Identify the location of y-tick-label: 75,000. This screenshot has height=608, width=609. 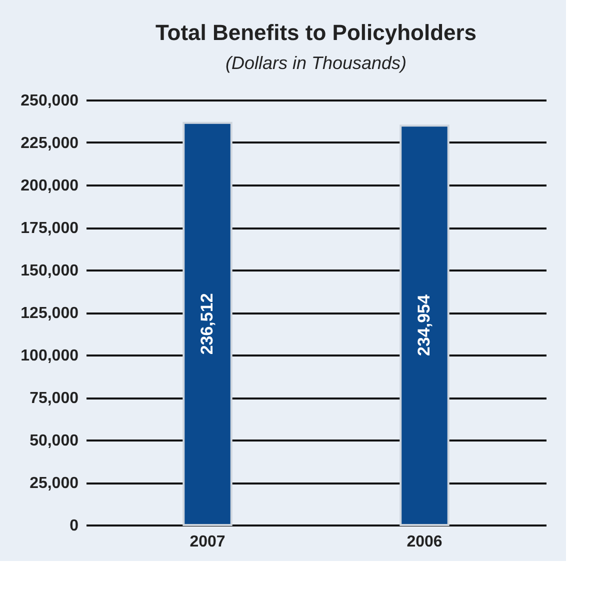
(54, 398).